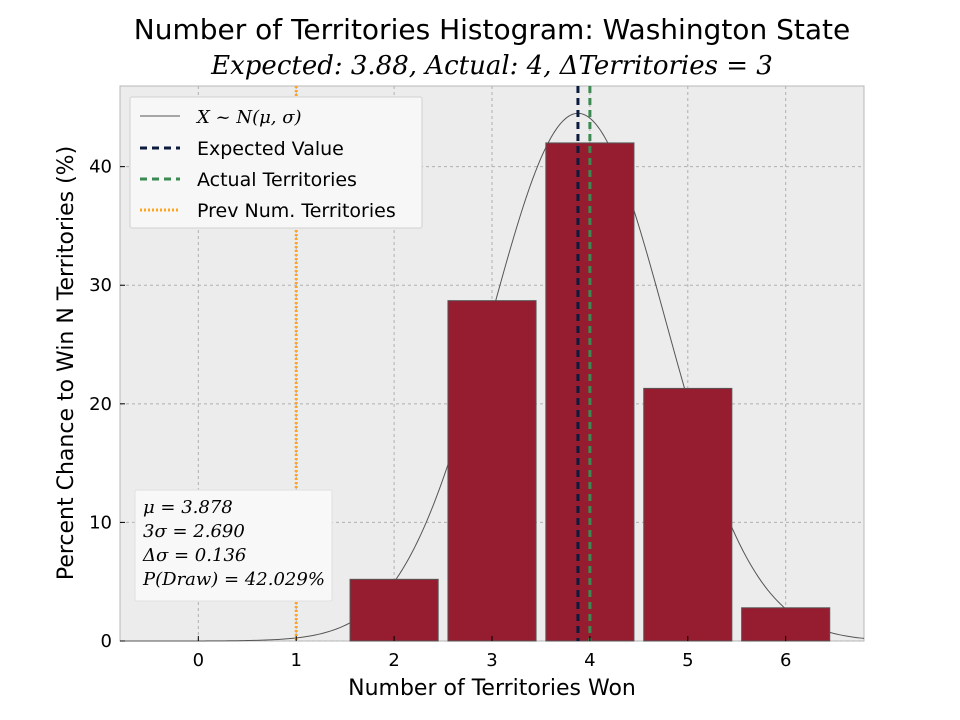 The height and width of the screenshot is (720, 960). Describe the element at coordinates (198, 660) in the screenshot. I see `x-tick-label-0: 0` at that location.